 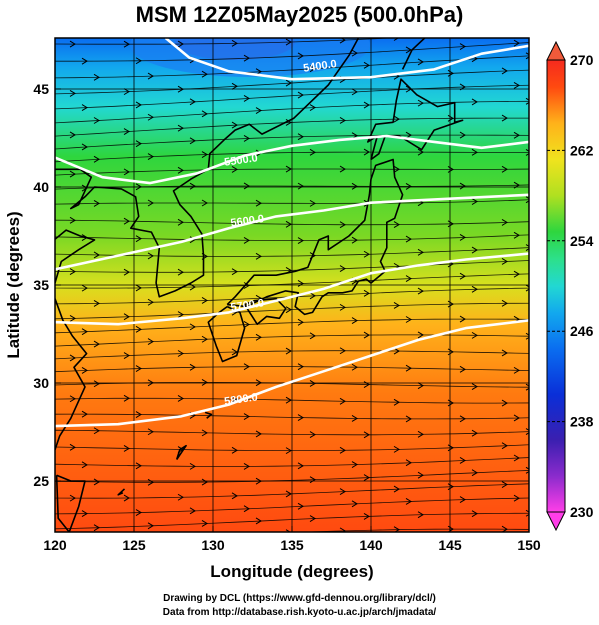 I want to click on x-axis-ticks: 120 125 130 135 140 145 150, so click(x=292, y=539).